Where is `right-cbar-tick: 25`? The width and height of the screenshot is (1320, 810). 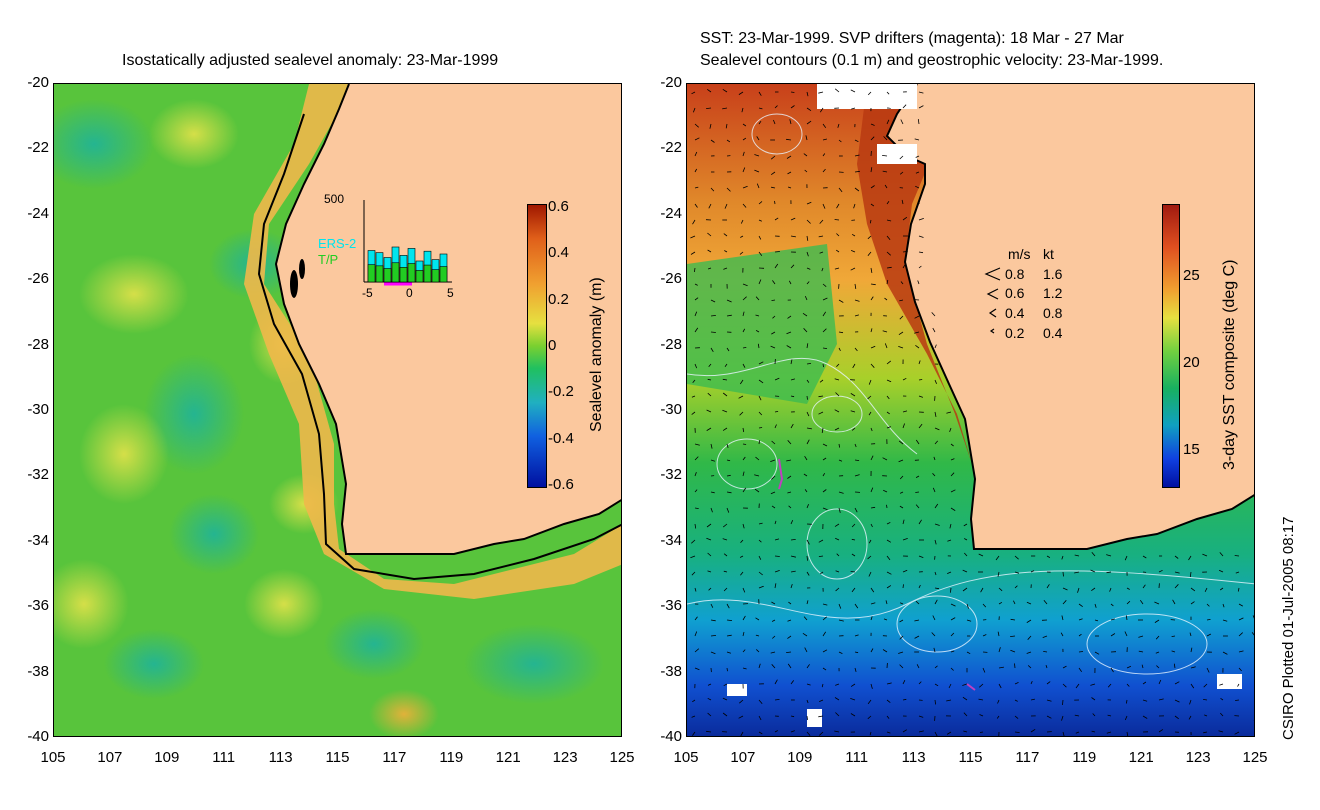
right-cbar-tick: 25 is located at coordinates (1191, 275).